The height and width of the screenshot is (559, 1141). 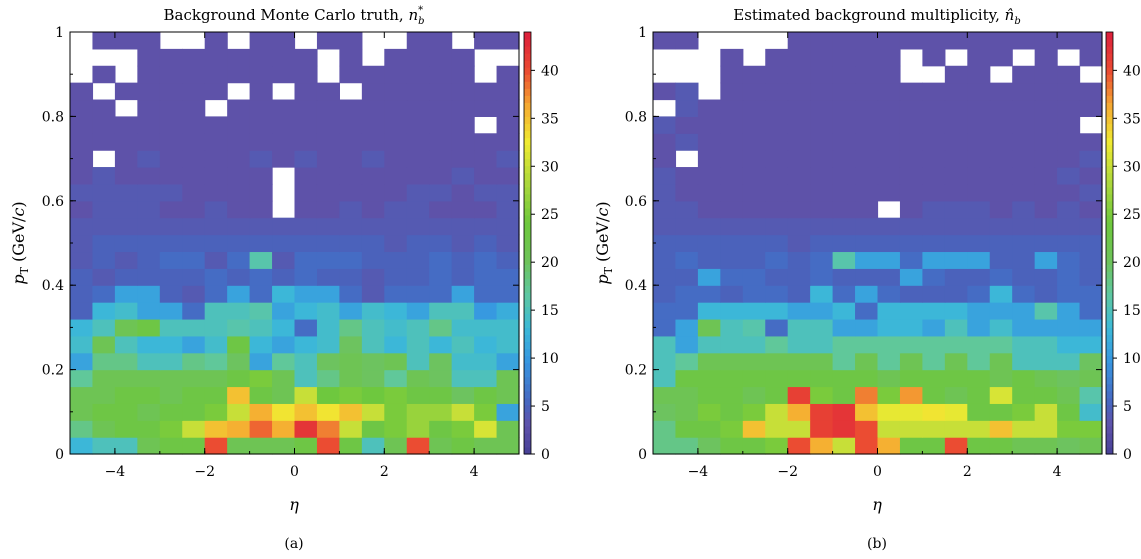 What do you see at coordinates (384, 472) in the screenshot?
I see `x-tick-label: 2` at bounding box center [384, 472].